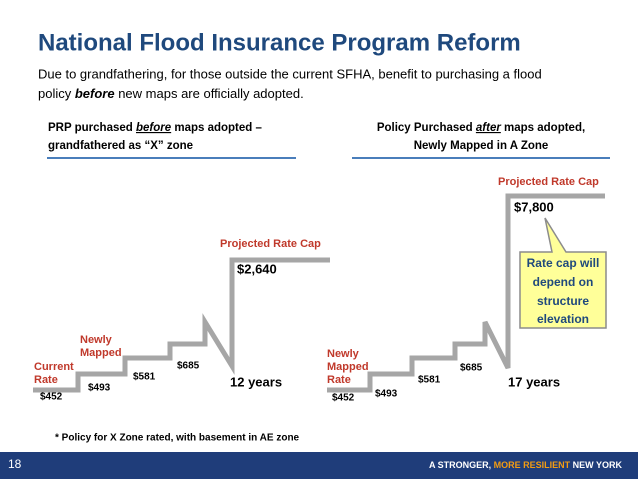  I want to click on brand: A STRONGER, MORE RESILIENT NEW YORK, so click(526, 465).